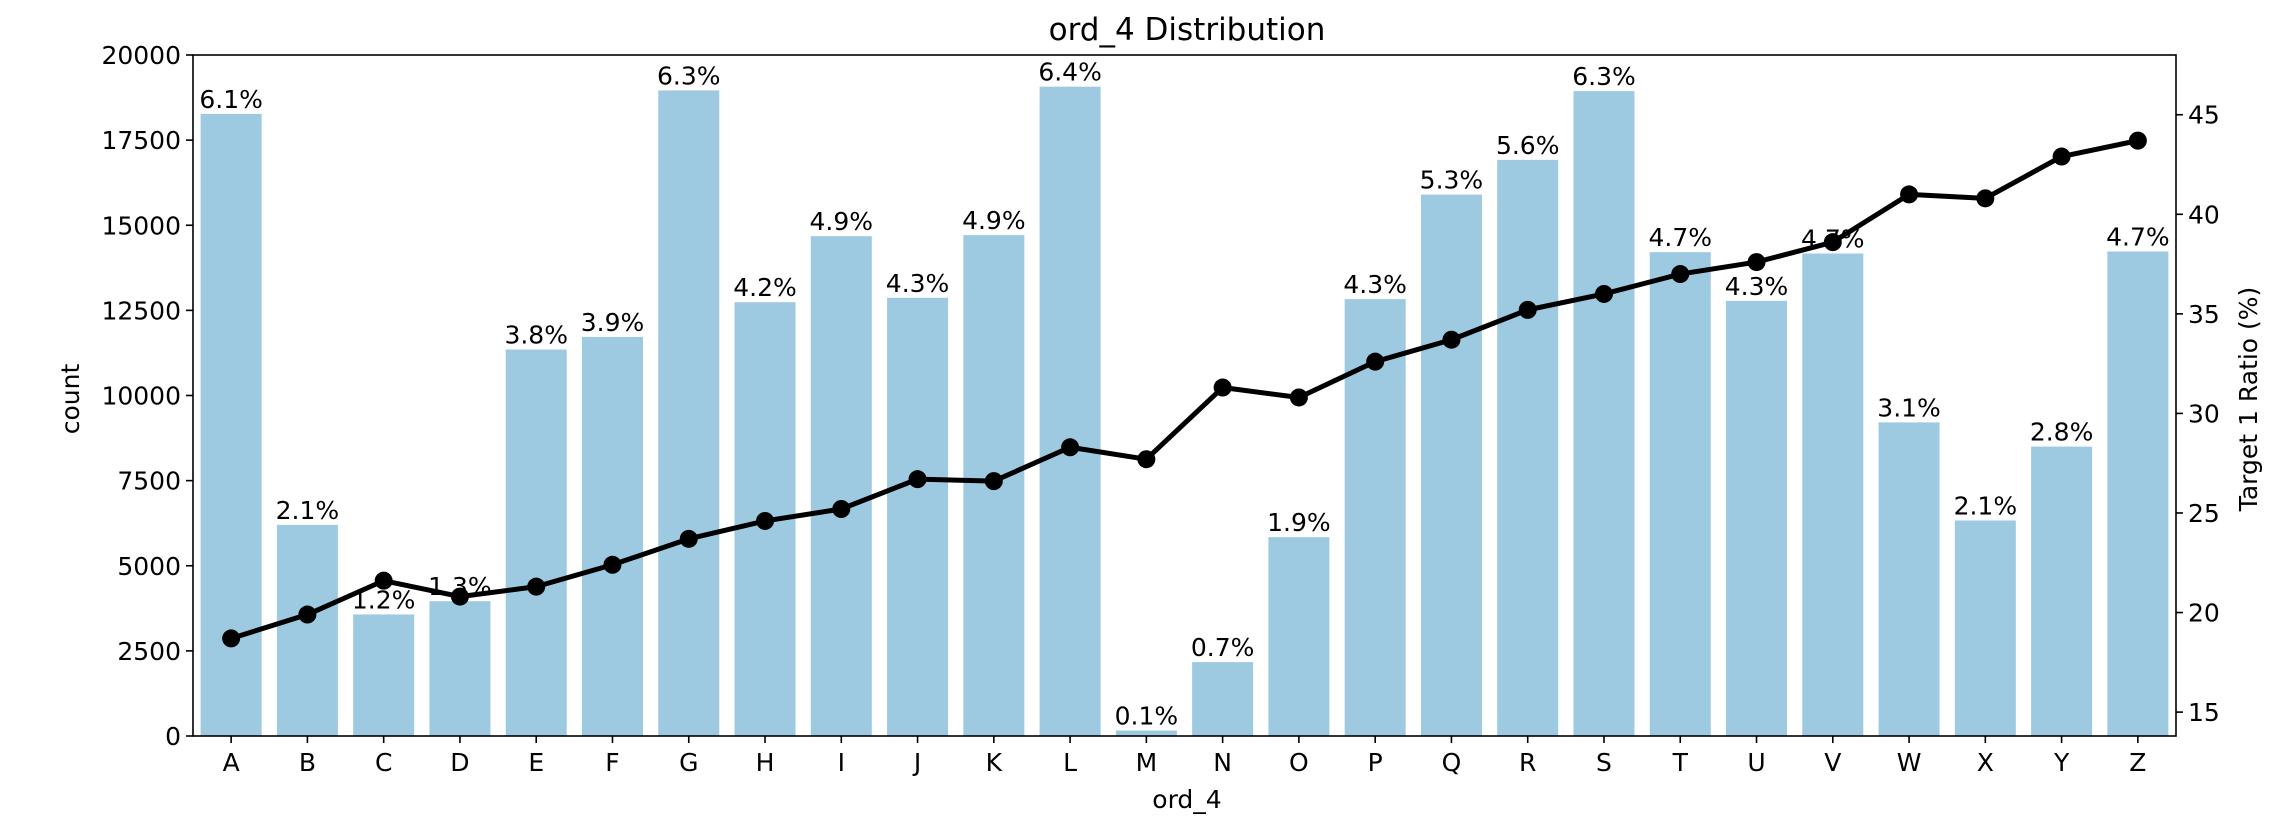 The height and width of the screenshot is (838, 2278). I want to click on y-tick-label: 0, so click(173, 736).